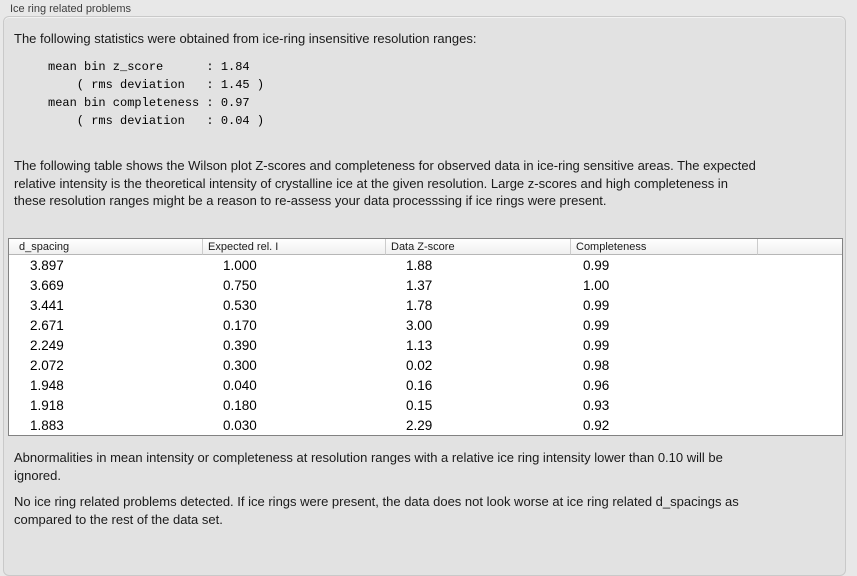 This screenshot has height=576, width=857. What do you see at coordinates (419, 285) in the screenshot?
I see `cell-data-z-score: 1.37` at bounding box center [419, 285].